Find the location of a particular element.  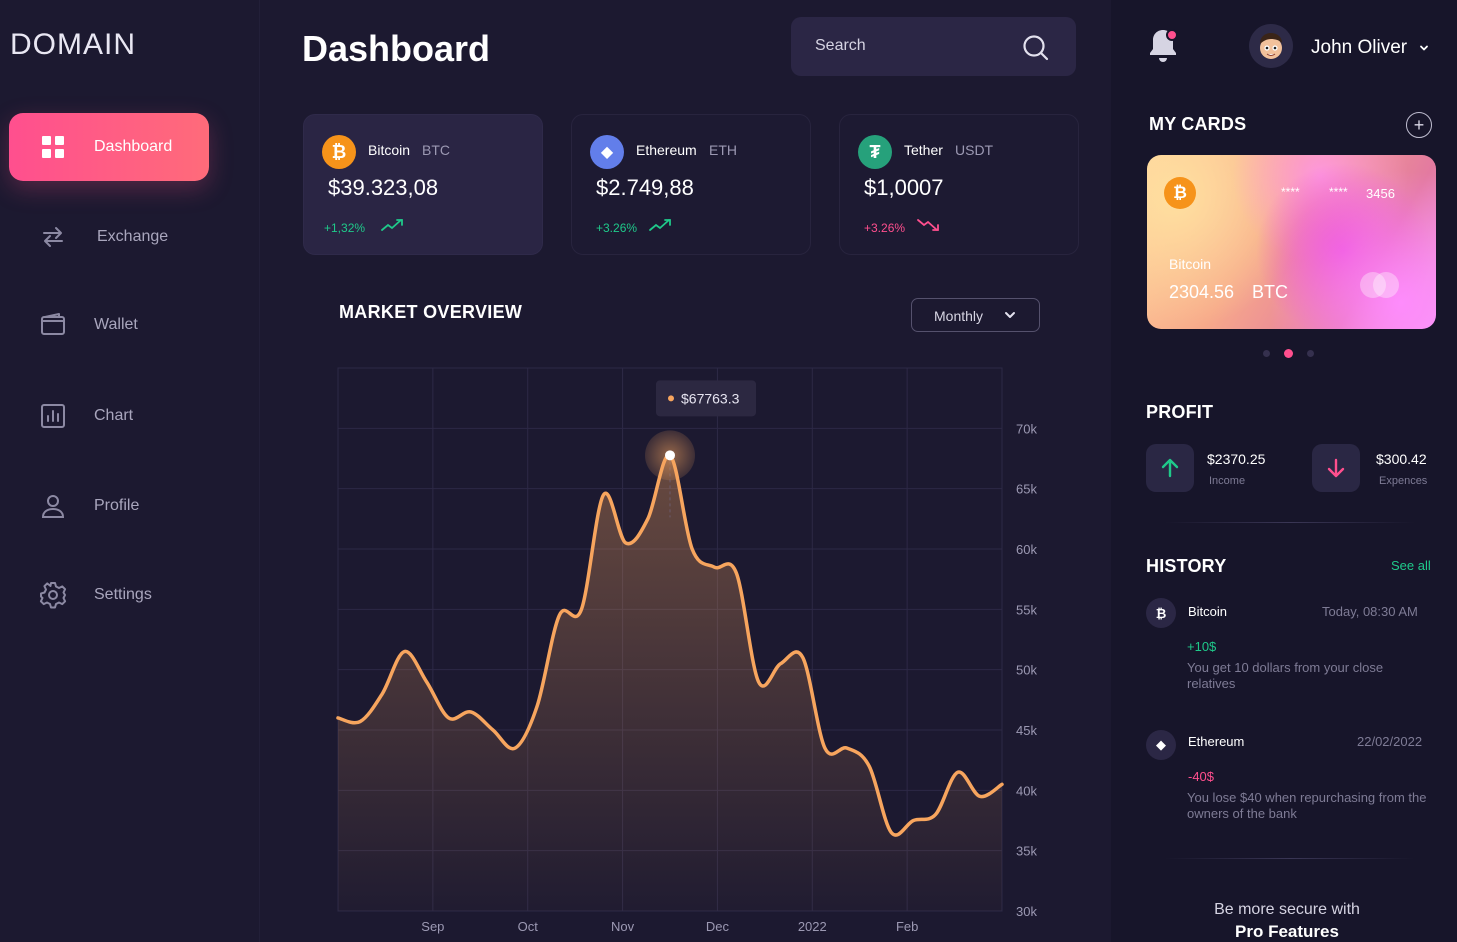

y-tick-label: 70k is located at coordinates (1026, 428).